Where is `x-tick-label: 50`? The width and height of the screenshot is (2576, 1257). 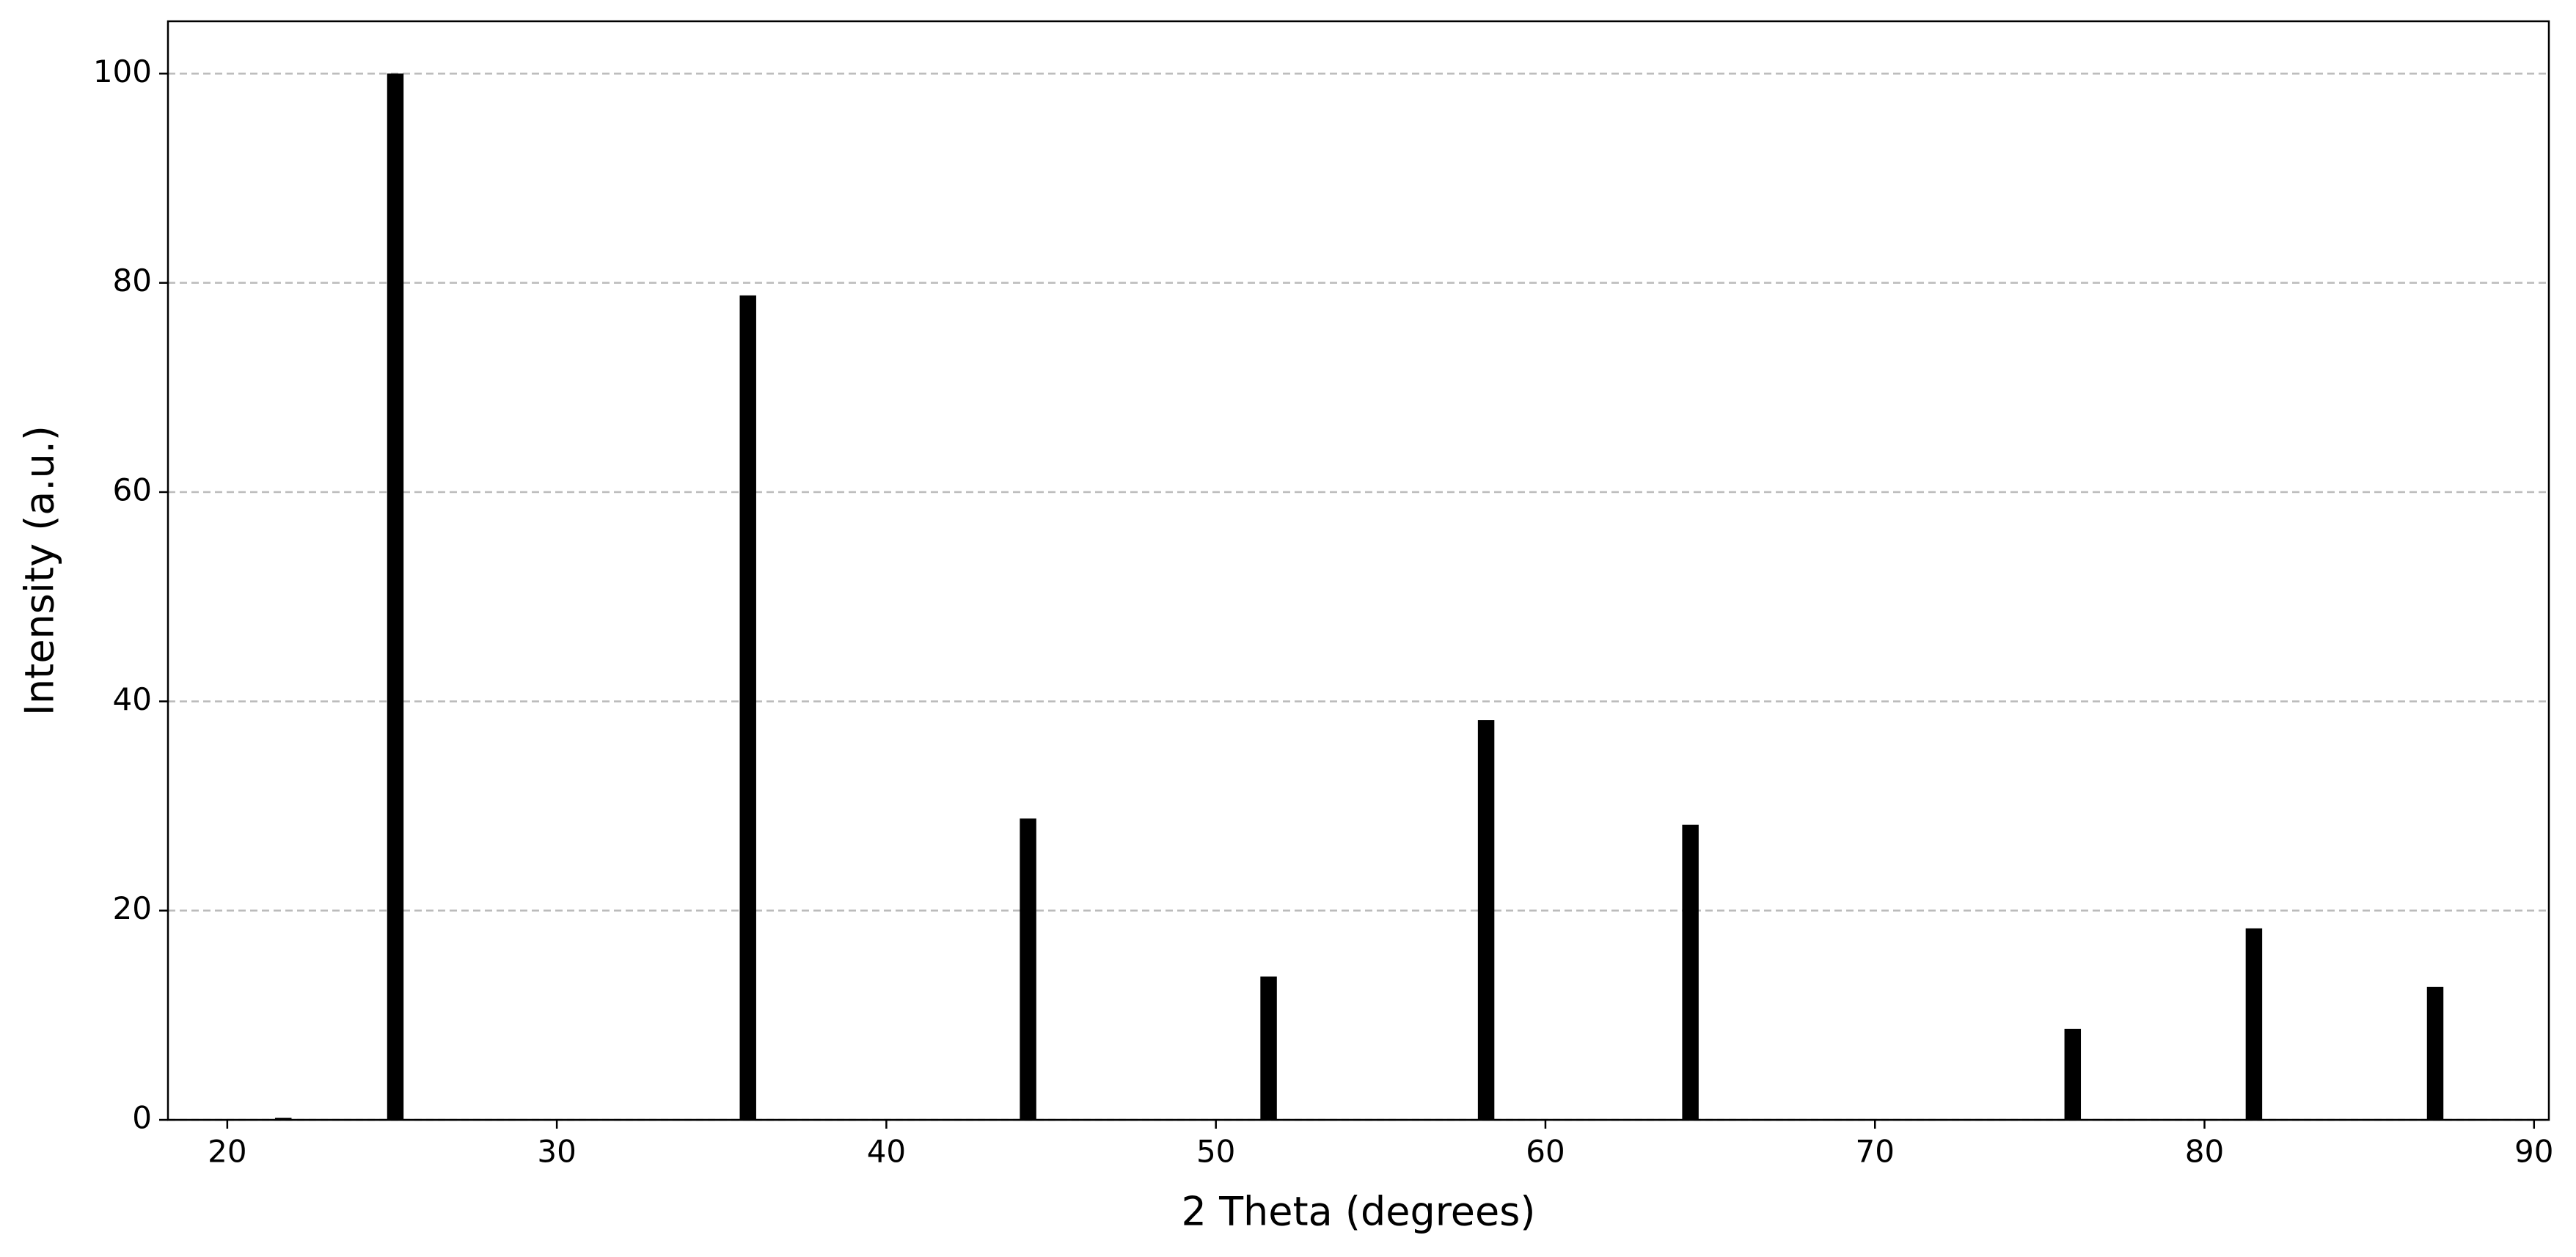 x-tick-label: 50 is located at coordinates (1215, 1152).